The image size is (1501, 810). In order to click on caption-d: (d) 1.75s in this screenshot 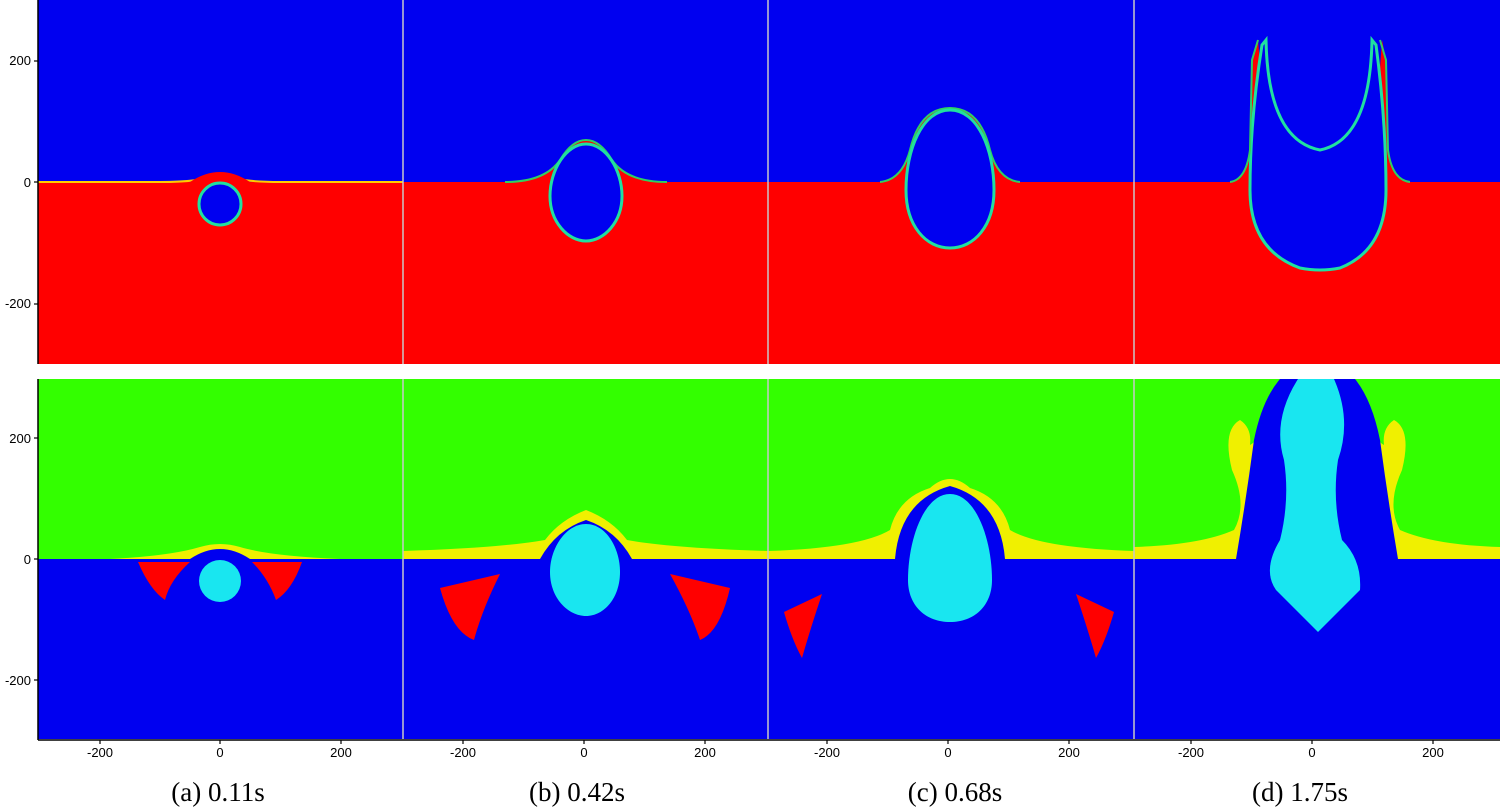, I will do `click(1300, 792)`.